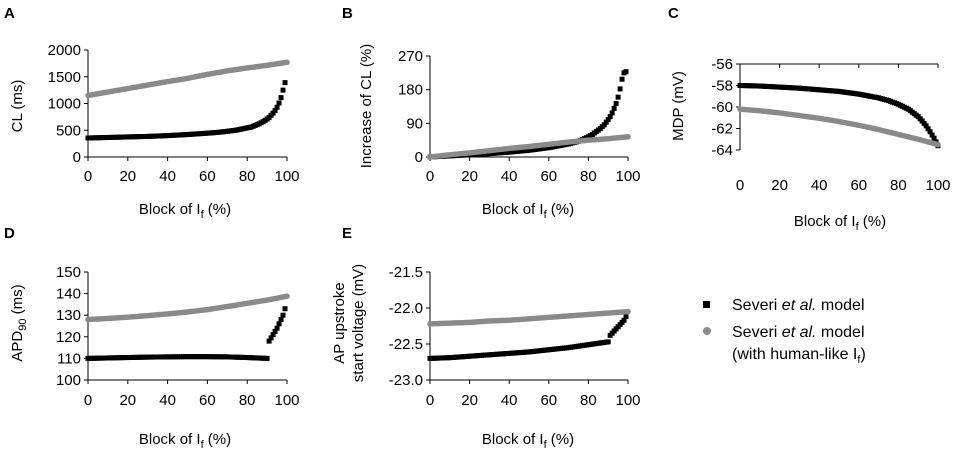 The image size is (957, 451). What do you see at coordinates (469, 400) in the screenshot?
I see `panel-e-xtick-label: 20` at bounding box center [469, 400].